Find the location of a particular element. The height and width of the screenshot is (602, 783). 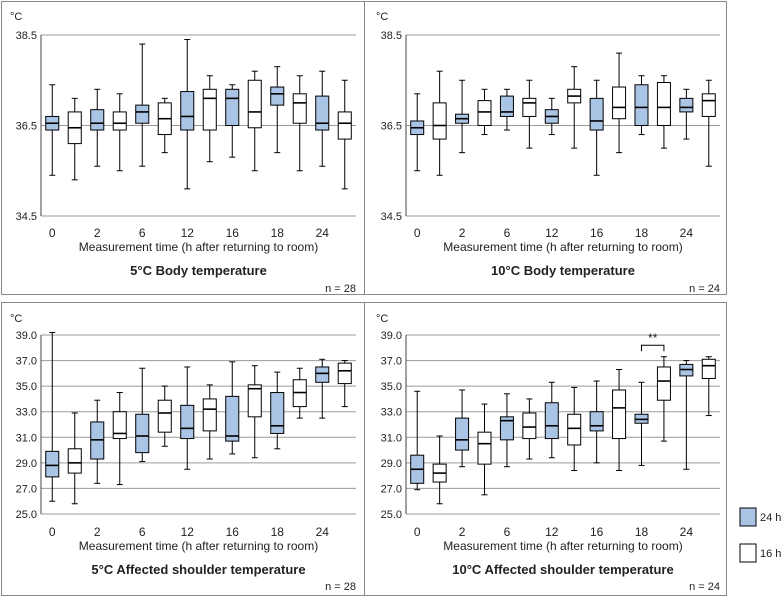

chart-title: 10°C Body temperature is located at coordinates (563, 270).